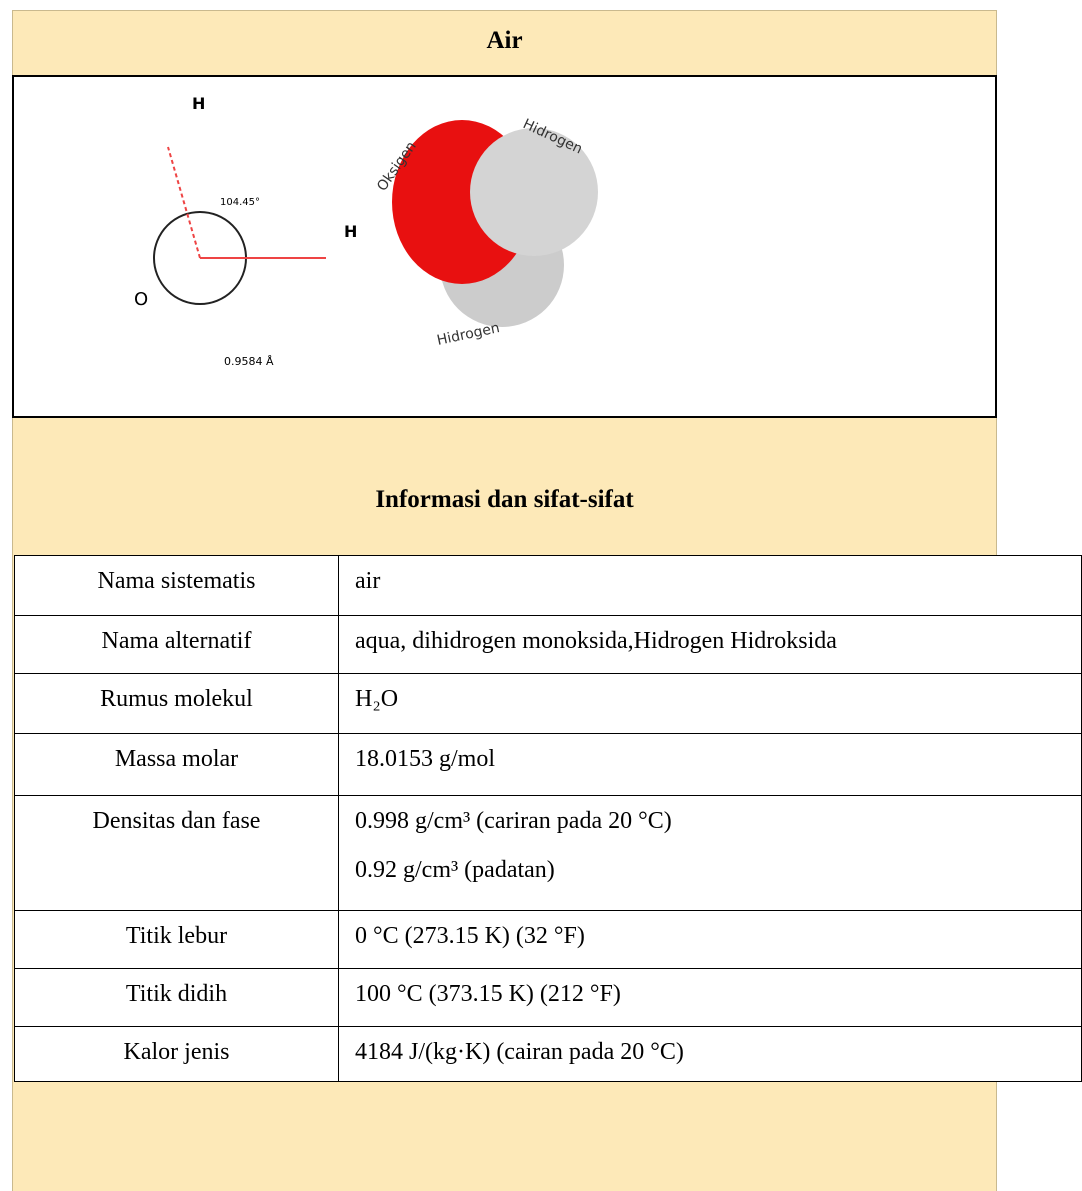 Image resolution: width=1082 pixels, height=1191 pixels. What do you see at coordinates (710, 939) in the screenshot?
I see `row-value: 0 °C (273.15 K) (32 °F)` at bounding box center [710, 939].